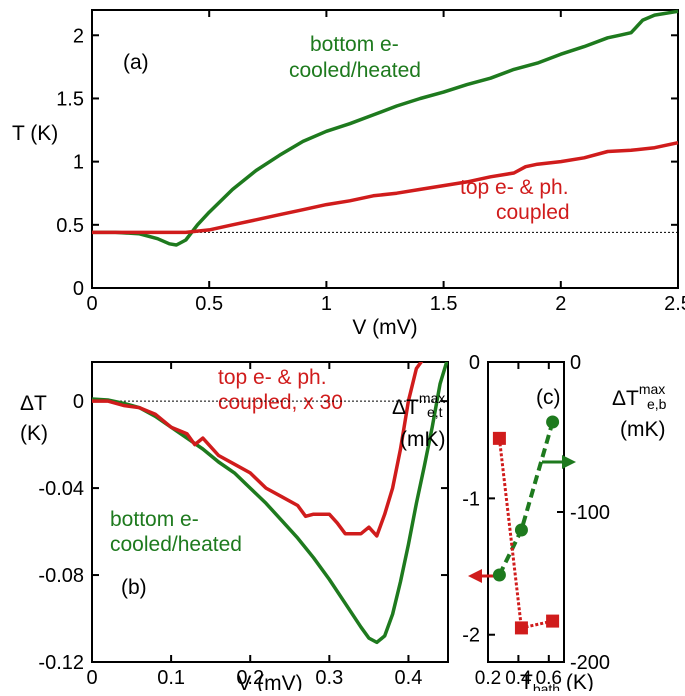  What do you see at coordinates (548, 397) in the screenshot?
I see `panel-c-label: (c)` at bounding box center [548, 397].